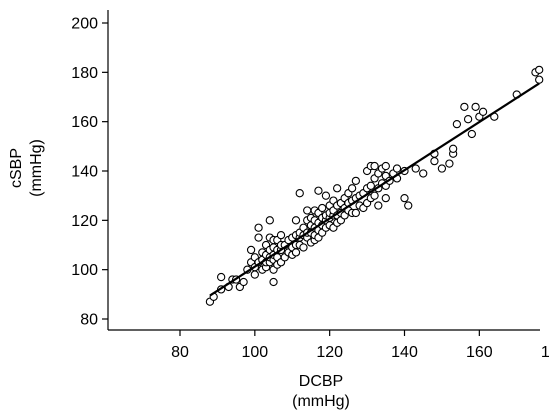  I want to click on x-tick-label: 180, so click(545, 352).